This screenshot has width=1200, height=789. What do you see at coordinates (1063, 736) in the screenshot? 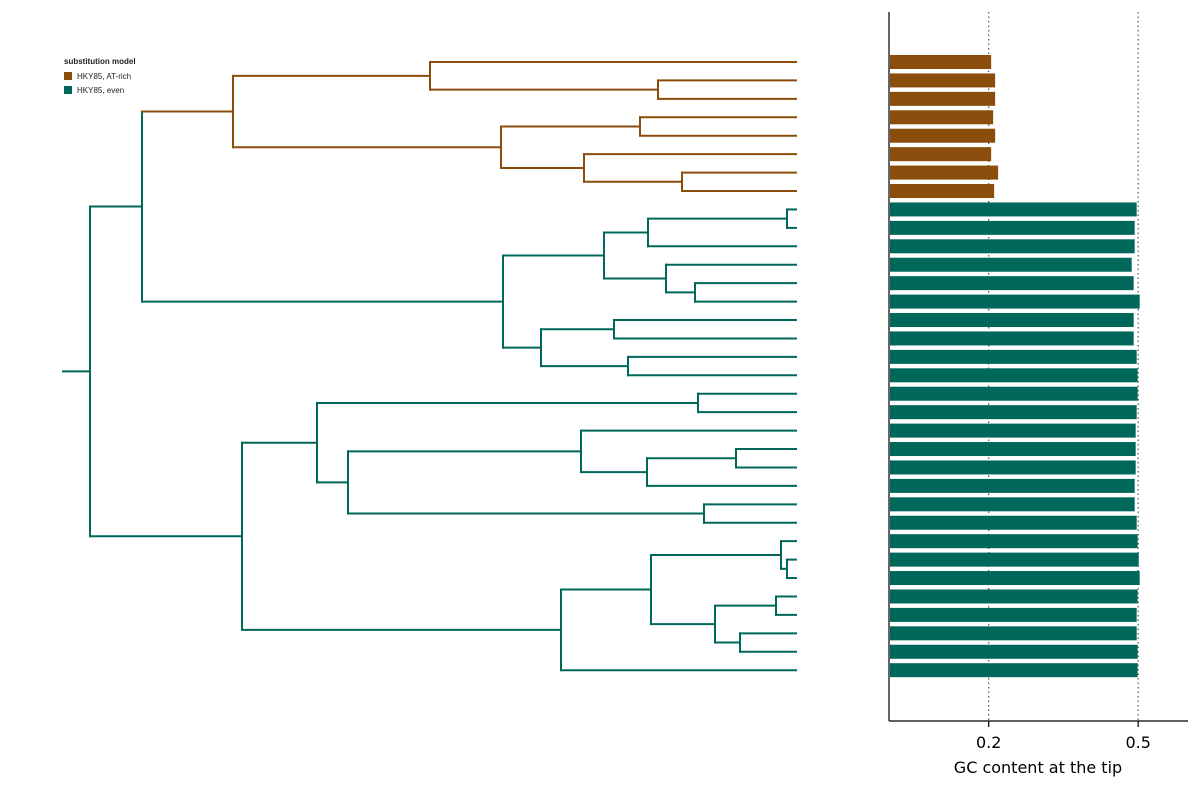
I see `x-ticks: 0.2 0.5` at bounding box center [1063, 736].